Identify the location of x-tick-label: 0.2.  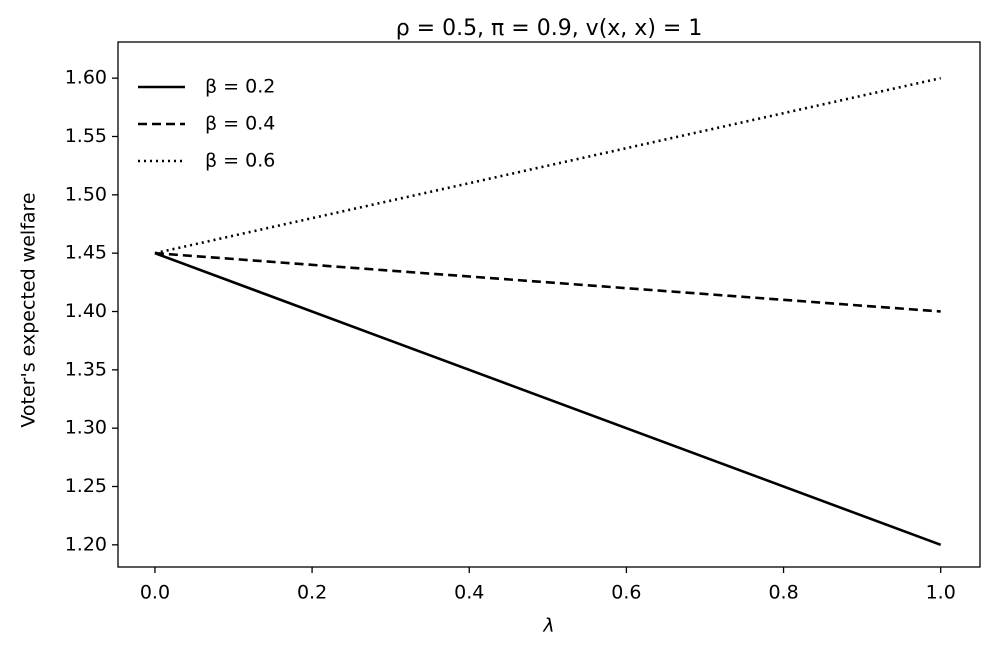
(312, 593).